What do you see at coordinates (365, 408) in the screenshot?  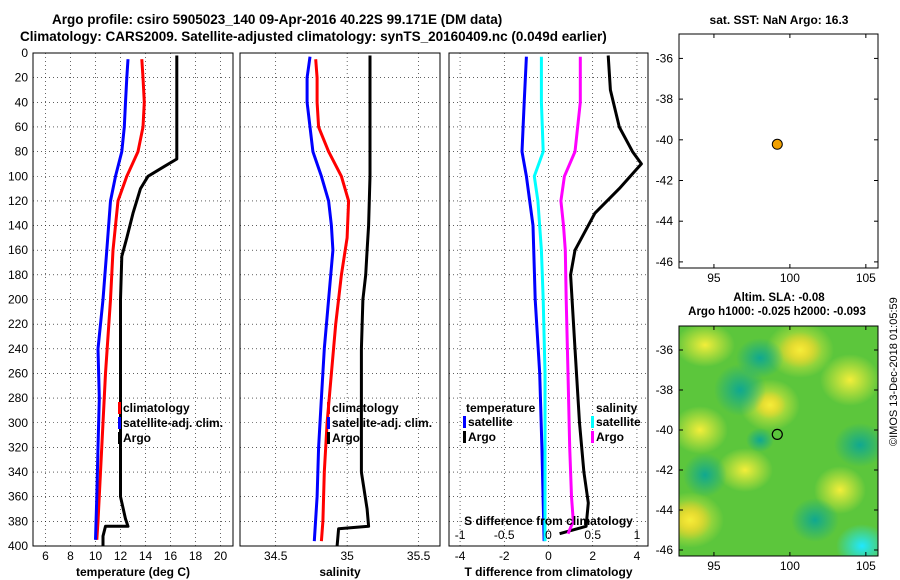 I see `legend-label: climatology` at bounding box center [365, 408].